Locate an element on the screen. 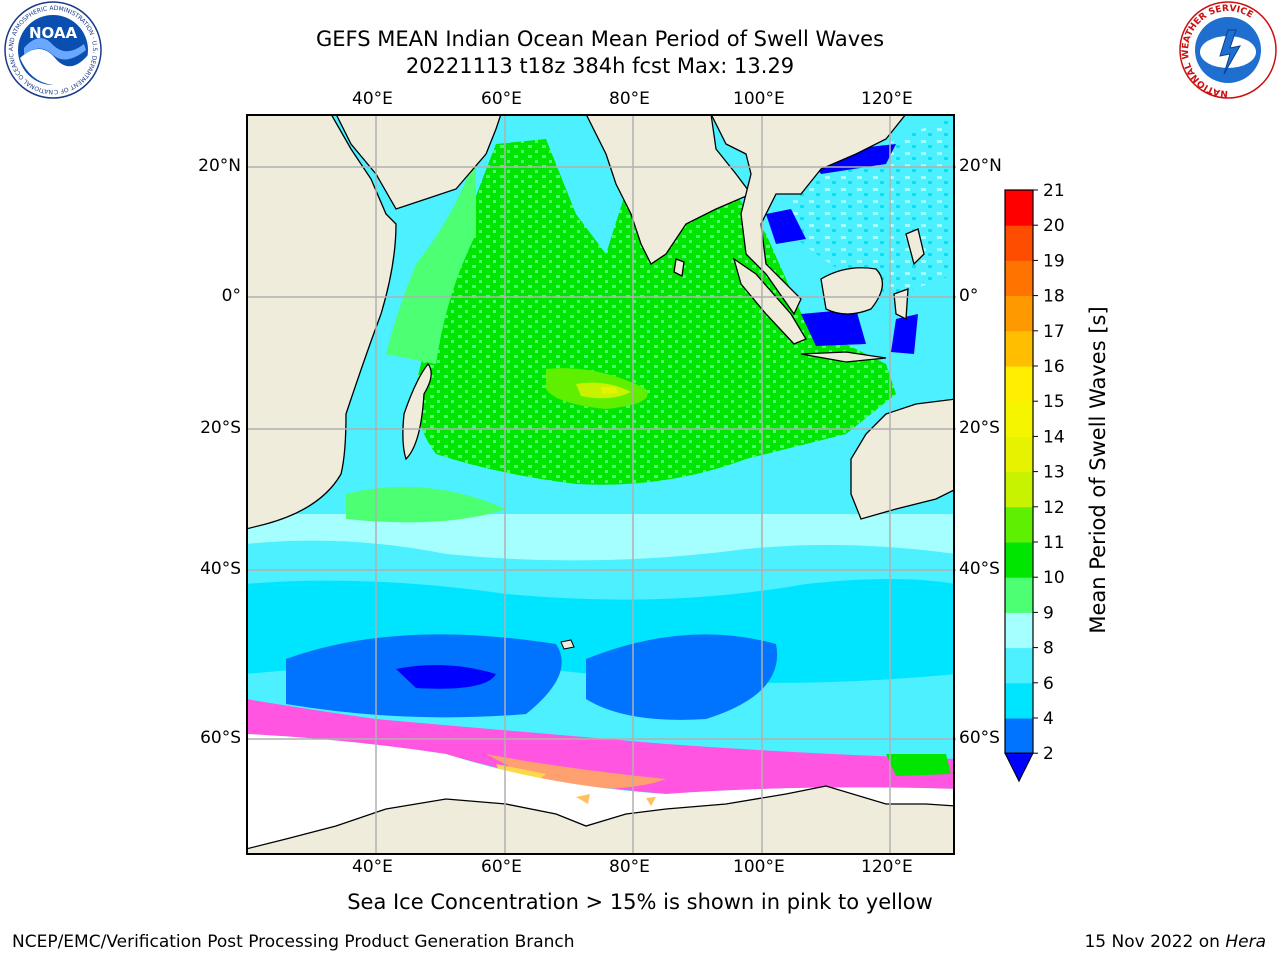 This screenshot has height=960, width=1280. southeast-asia-land is located at coordinates (808, 215).